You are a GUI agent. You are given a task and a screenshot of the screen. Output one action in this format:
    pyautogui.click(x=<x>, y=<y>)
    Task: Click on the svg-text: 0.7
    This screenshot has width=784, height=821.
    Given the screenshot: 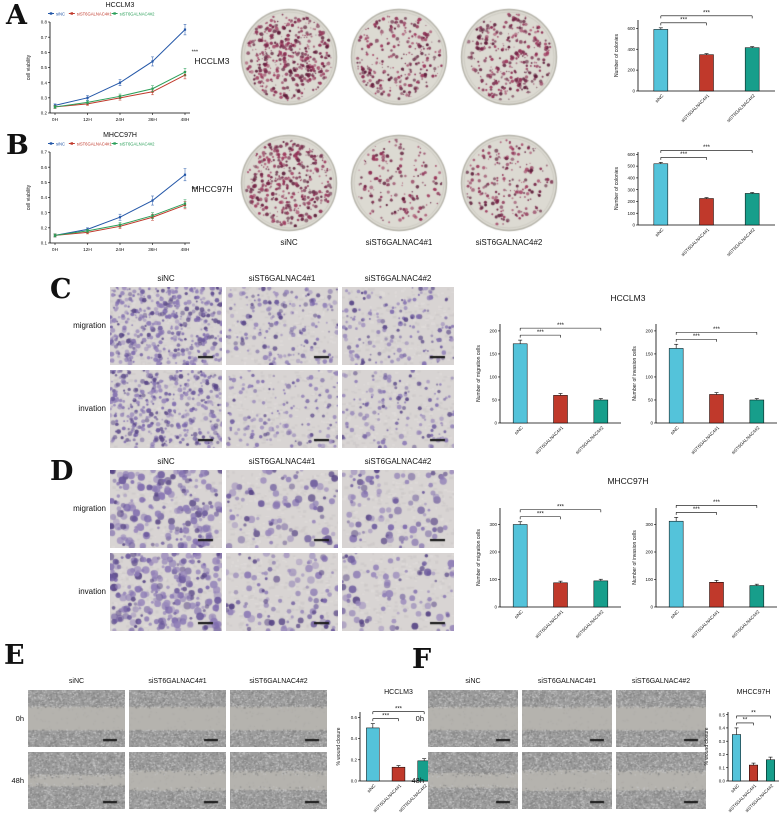 What is the action you would take?
    pyautogui.click(x=44, y=37)
    